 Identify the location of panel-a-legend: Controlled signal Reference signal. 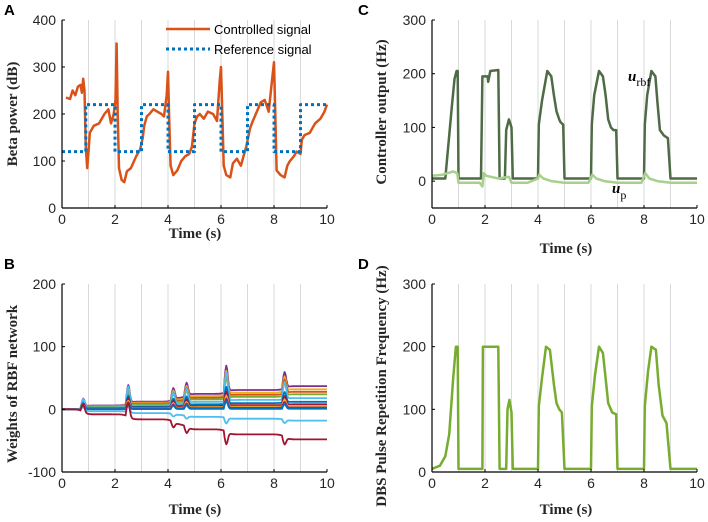
(239, 39).